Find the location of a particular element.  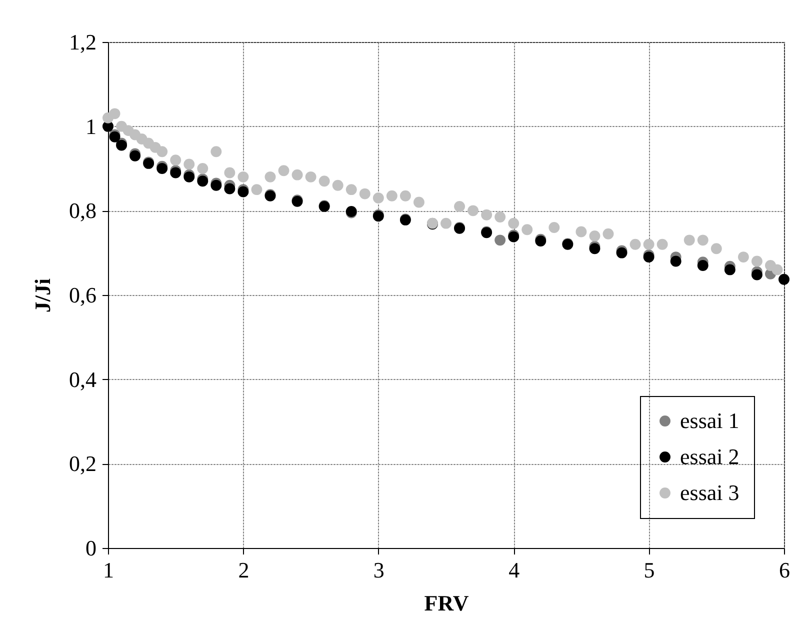

x-tick-label: 1 is located at coordinates (108, 570).